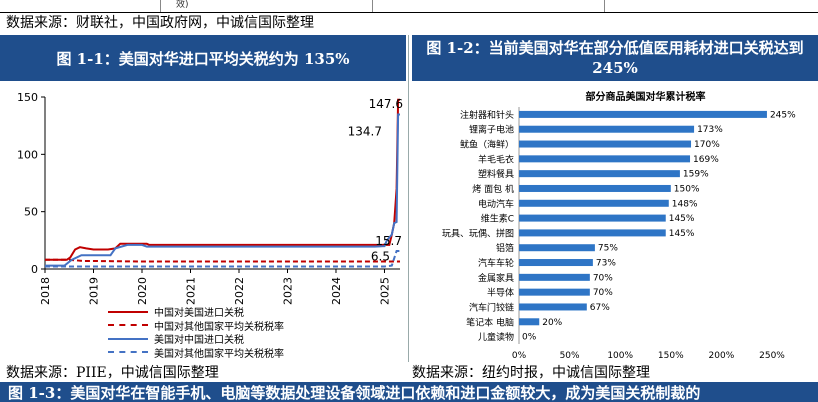 The height and width of the screenshot is (402, 818). What do you see at coordinates (142, 291) in the screenshot?
I see `x-tick-label: 2020` at bounding box center [142, 291].